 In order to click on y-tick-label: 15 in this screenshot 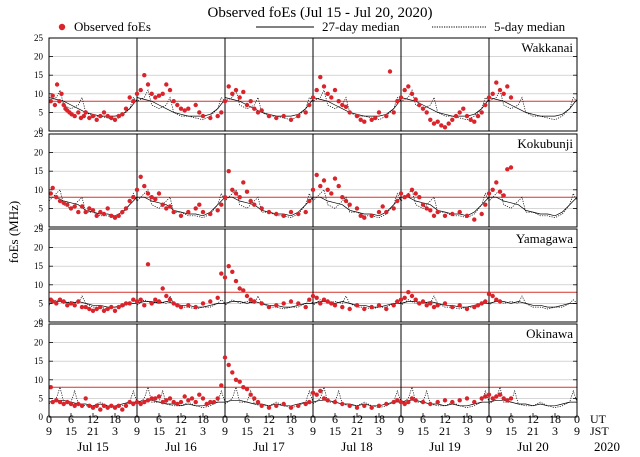, I will do `click(39, 171)`.